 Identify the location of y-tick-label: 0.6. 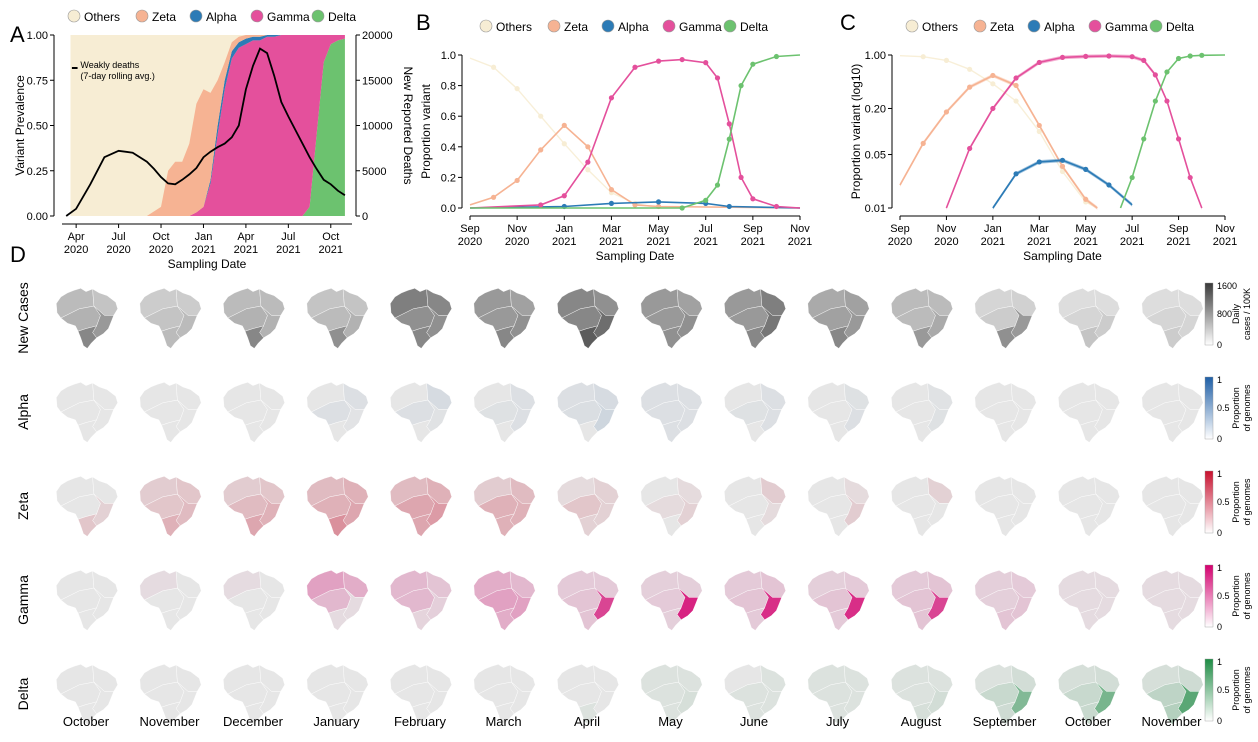
(448, 117).